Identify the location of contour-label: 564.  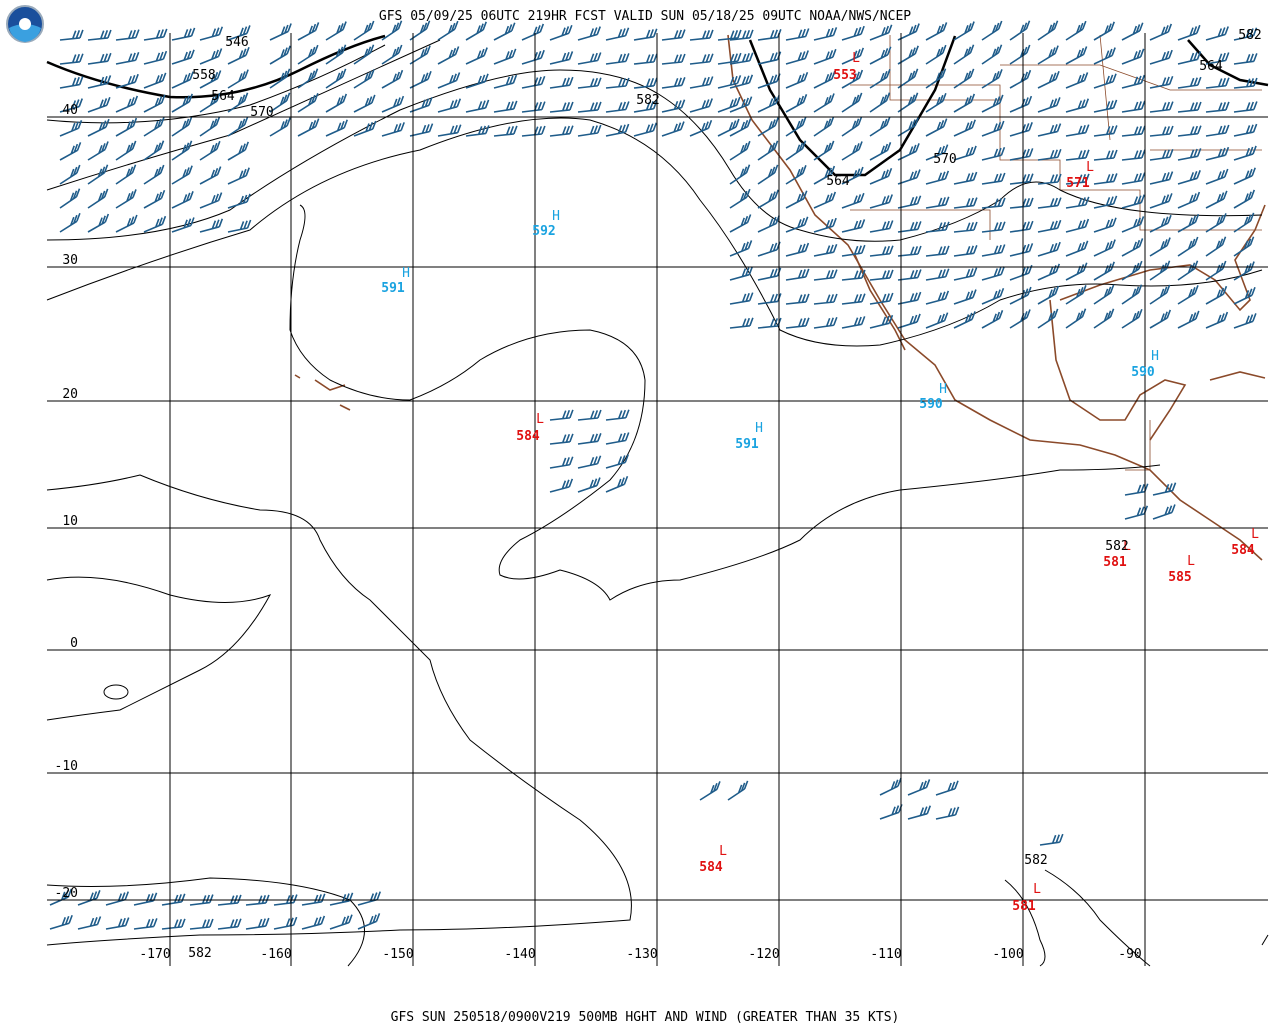
(223, 96).